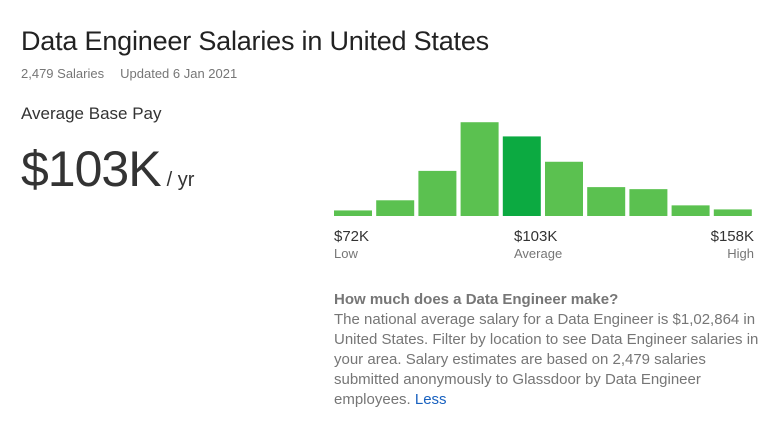  What do you see at coordinates (476, 299) in the screenshot?
I see `description-heading: How much does a Data Engineer make?` at bounding box center [476, 299].